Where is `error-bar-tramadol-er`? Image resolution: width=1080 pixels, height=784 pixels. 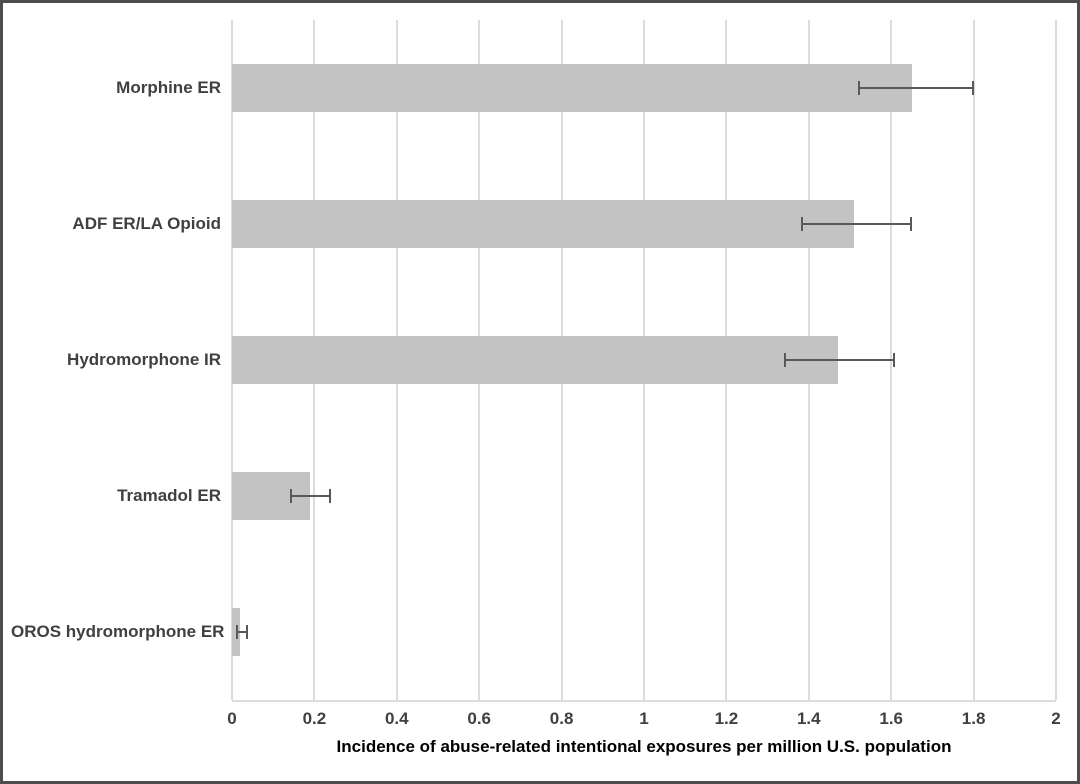
error-bar-tramadol-er is located at coordinates (310, 496).